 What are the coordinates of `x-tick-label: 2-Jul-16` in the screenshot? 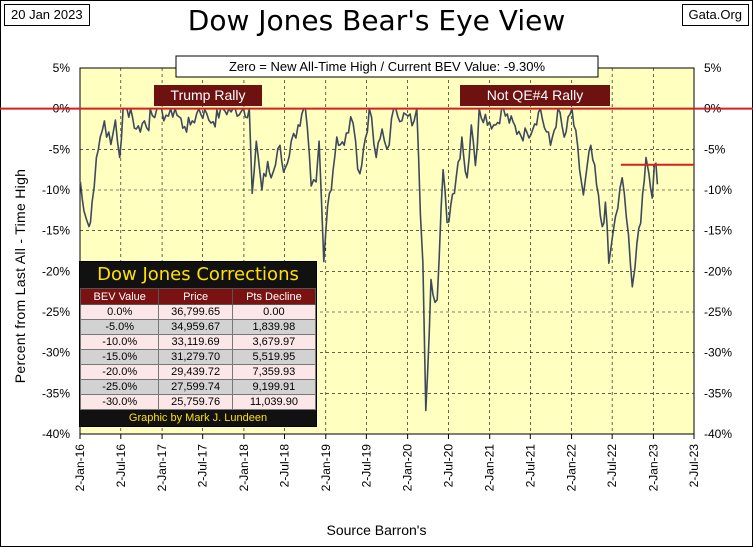 It's located at (121, 466).